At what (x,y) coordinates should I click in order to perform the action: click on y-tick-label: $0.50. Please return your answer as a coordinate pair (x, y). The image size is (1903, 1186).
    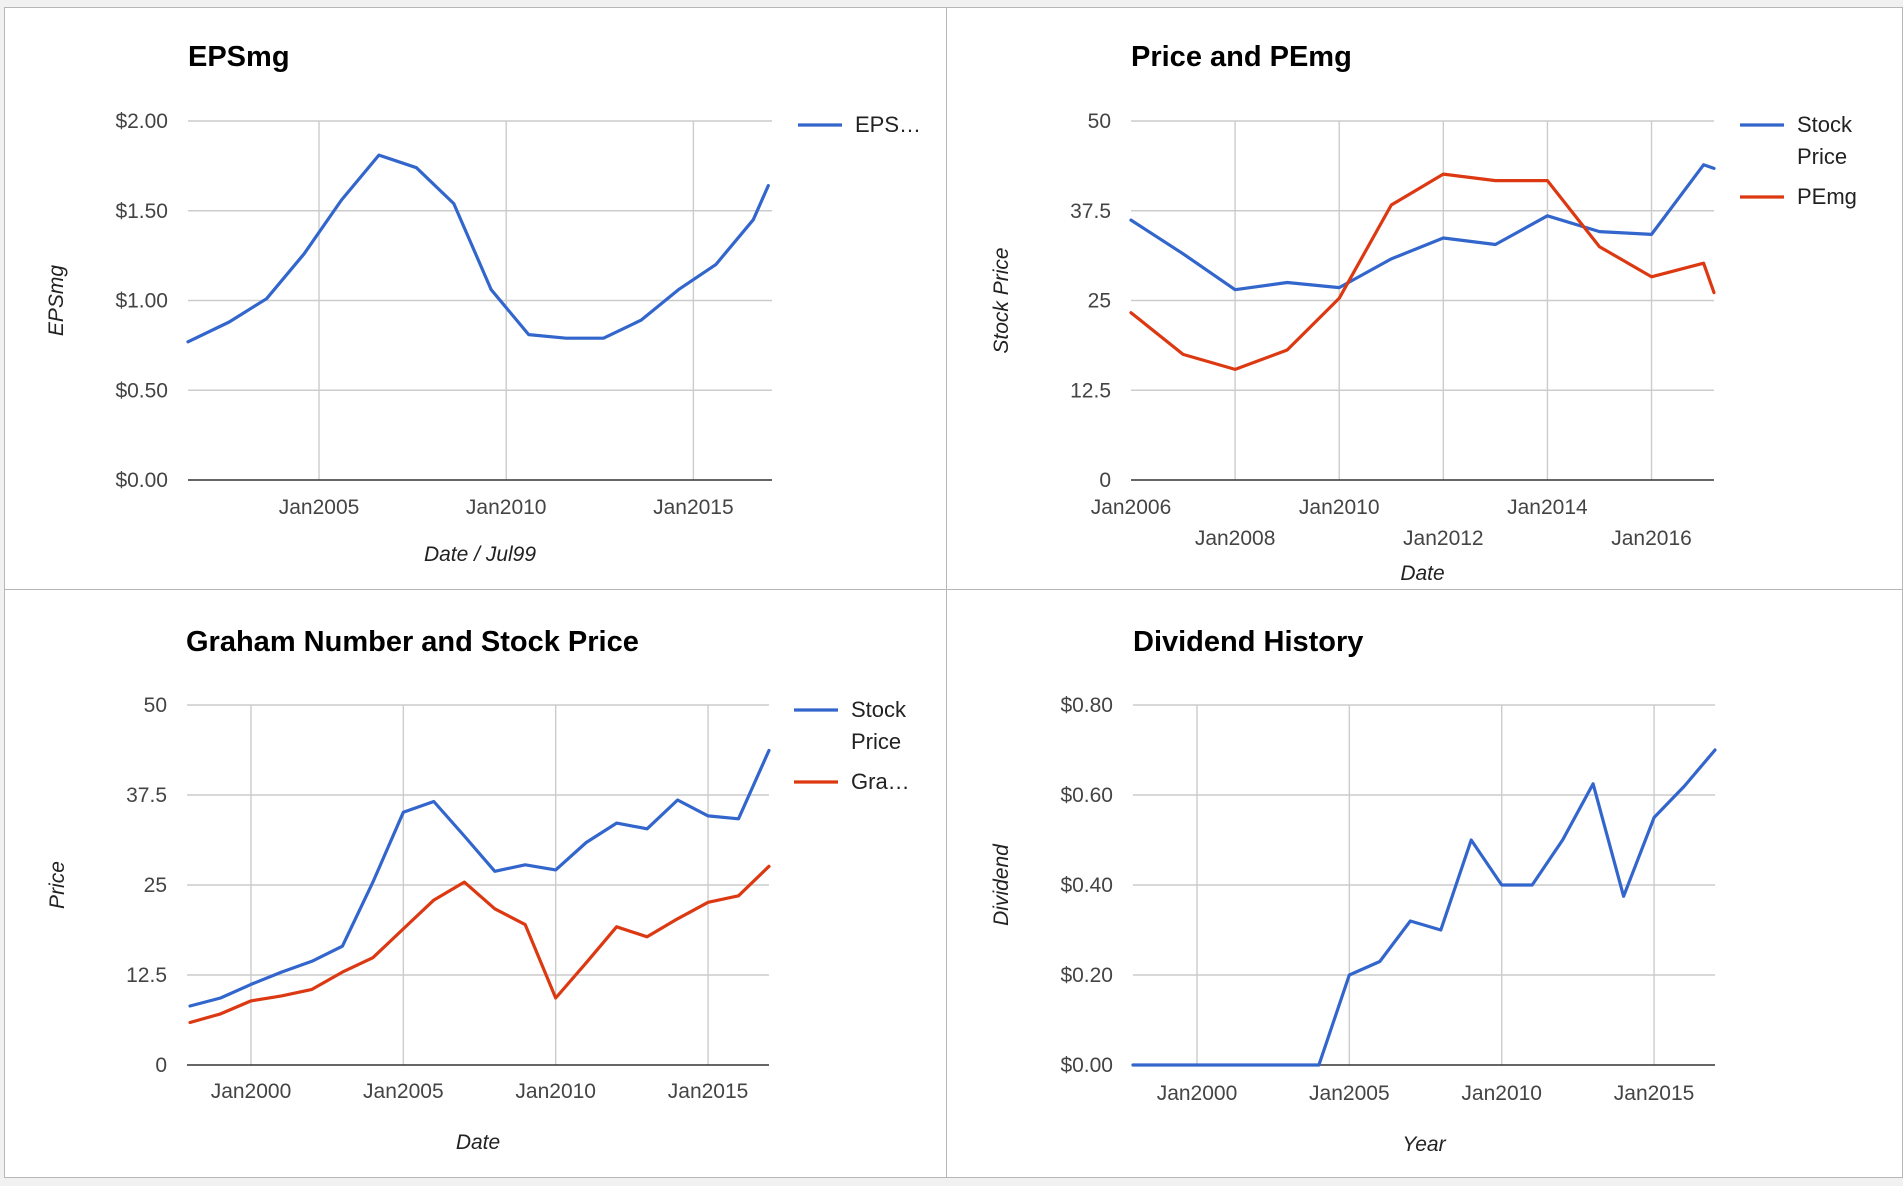
    Looking at the image, I should click on (141, 390).